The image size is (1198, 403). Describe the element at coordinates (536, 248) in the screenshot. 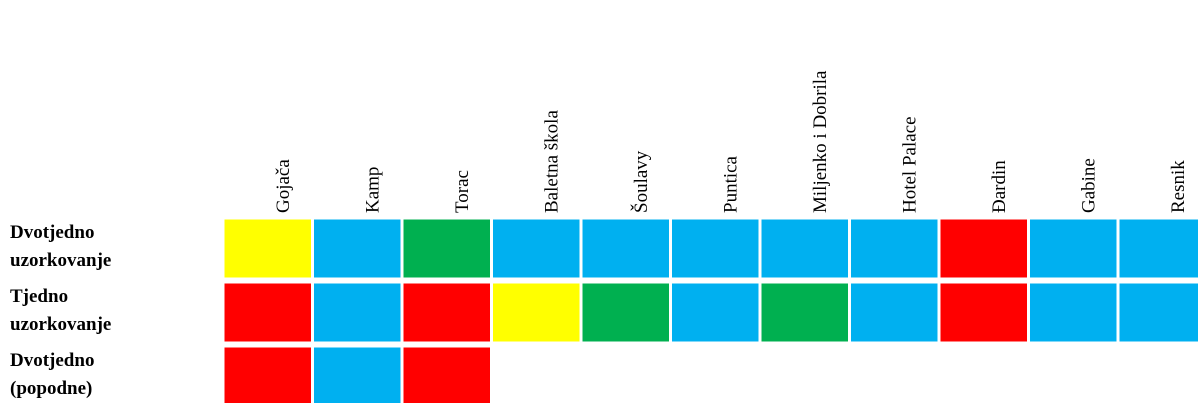

I see `cell-row1-baletna-skola` at that location.